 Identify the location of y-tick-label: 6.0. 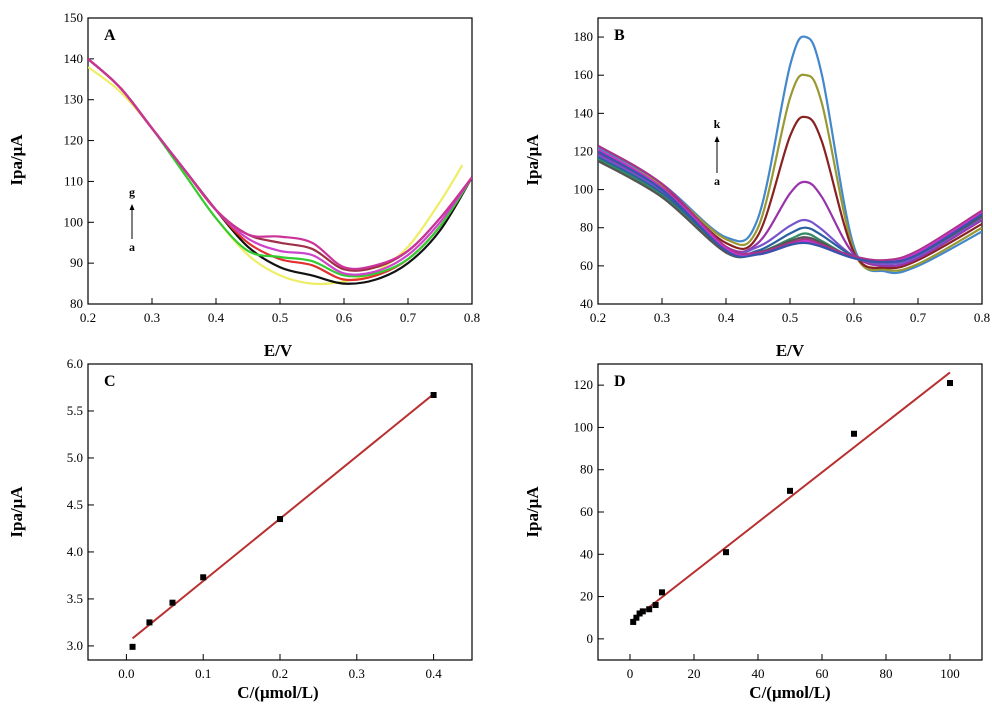
(75, 363).